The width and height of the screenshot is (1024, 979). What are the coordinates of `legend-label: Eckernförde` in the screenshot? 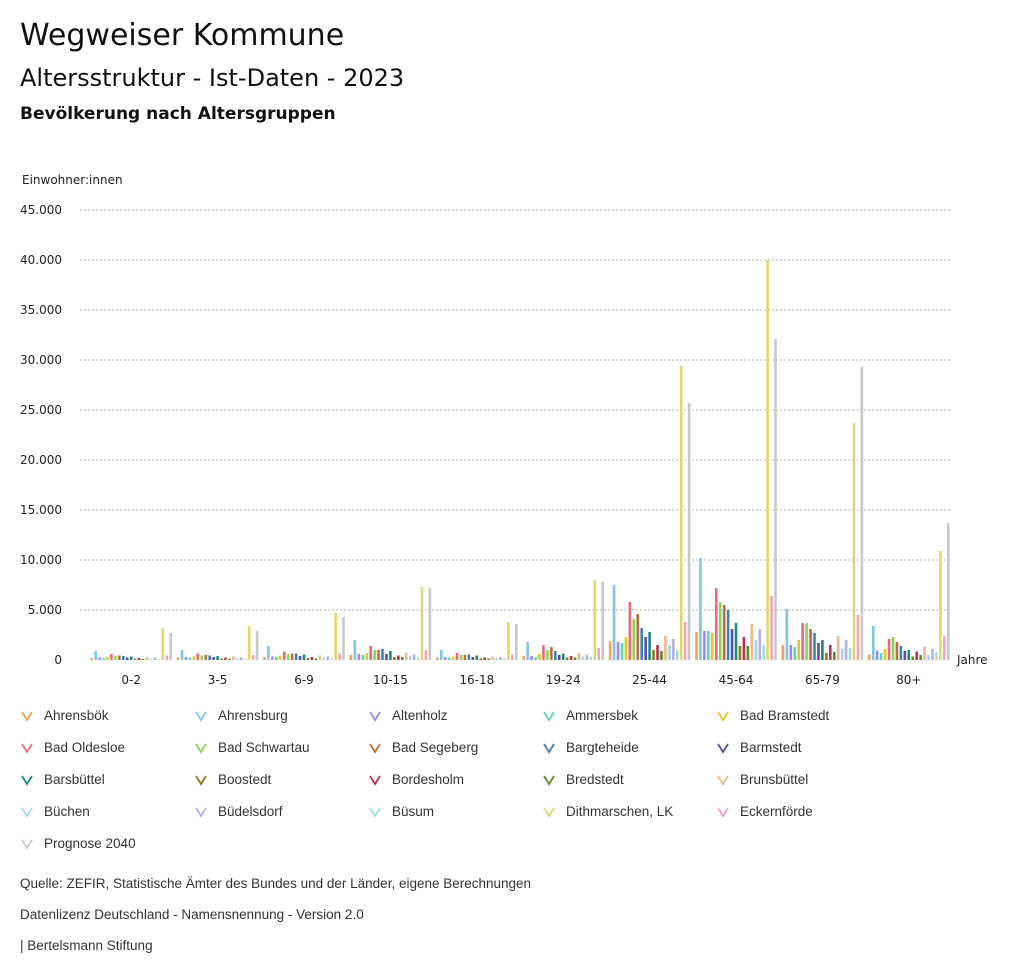 It's located at (776, 811).